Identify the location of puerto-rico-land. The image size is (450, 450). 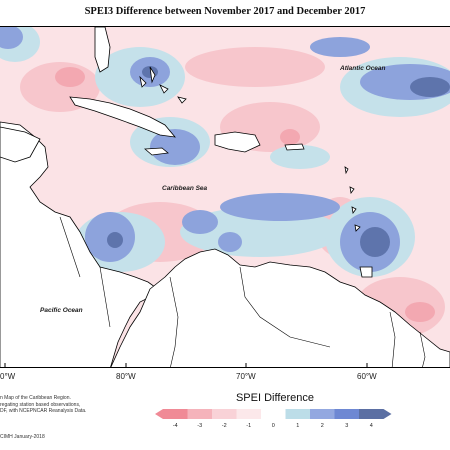
(294, 147).